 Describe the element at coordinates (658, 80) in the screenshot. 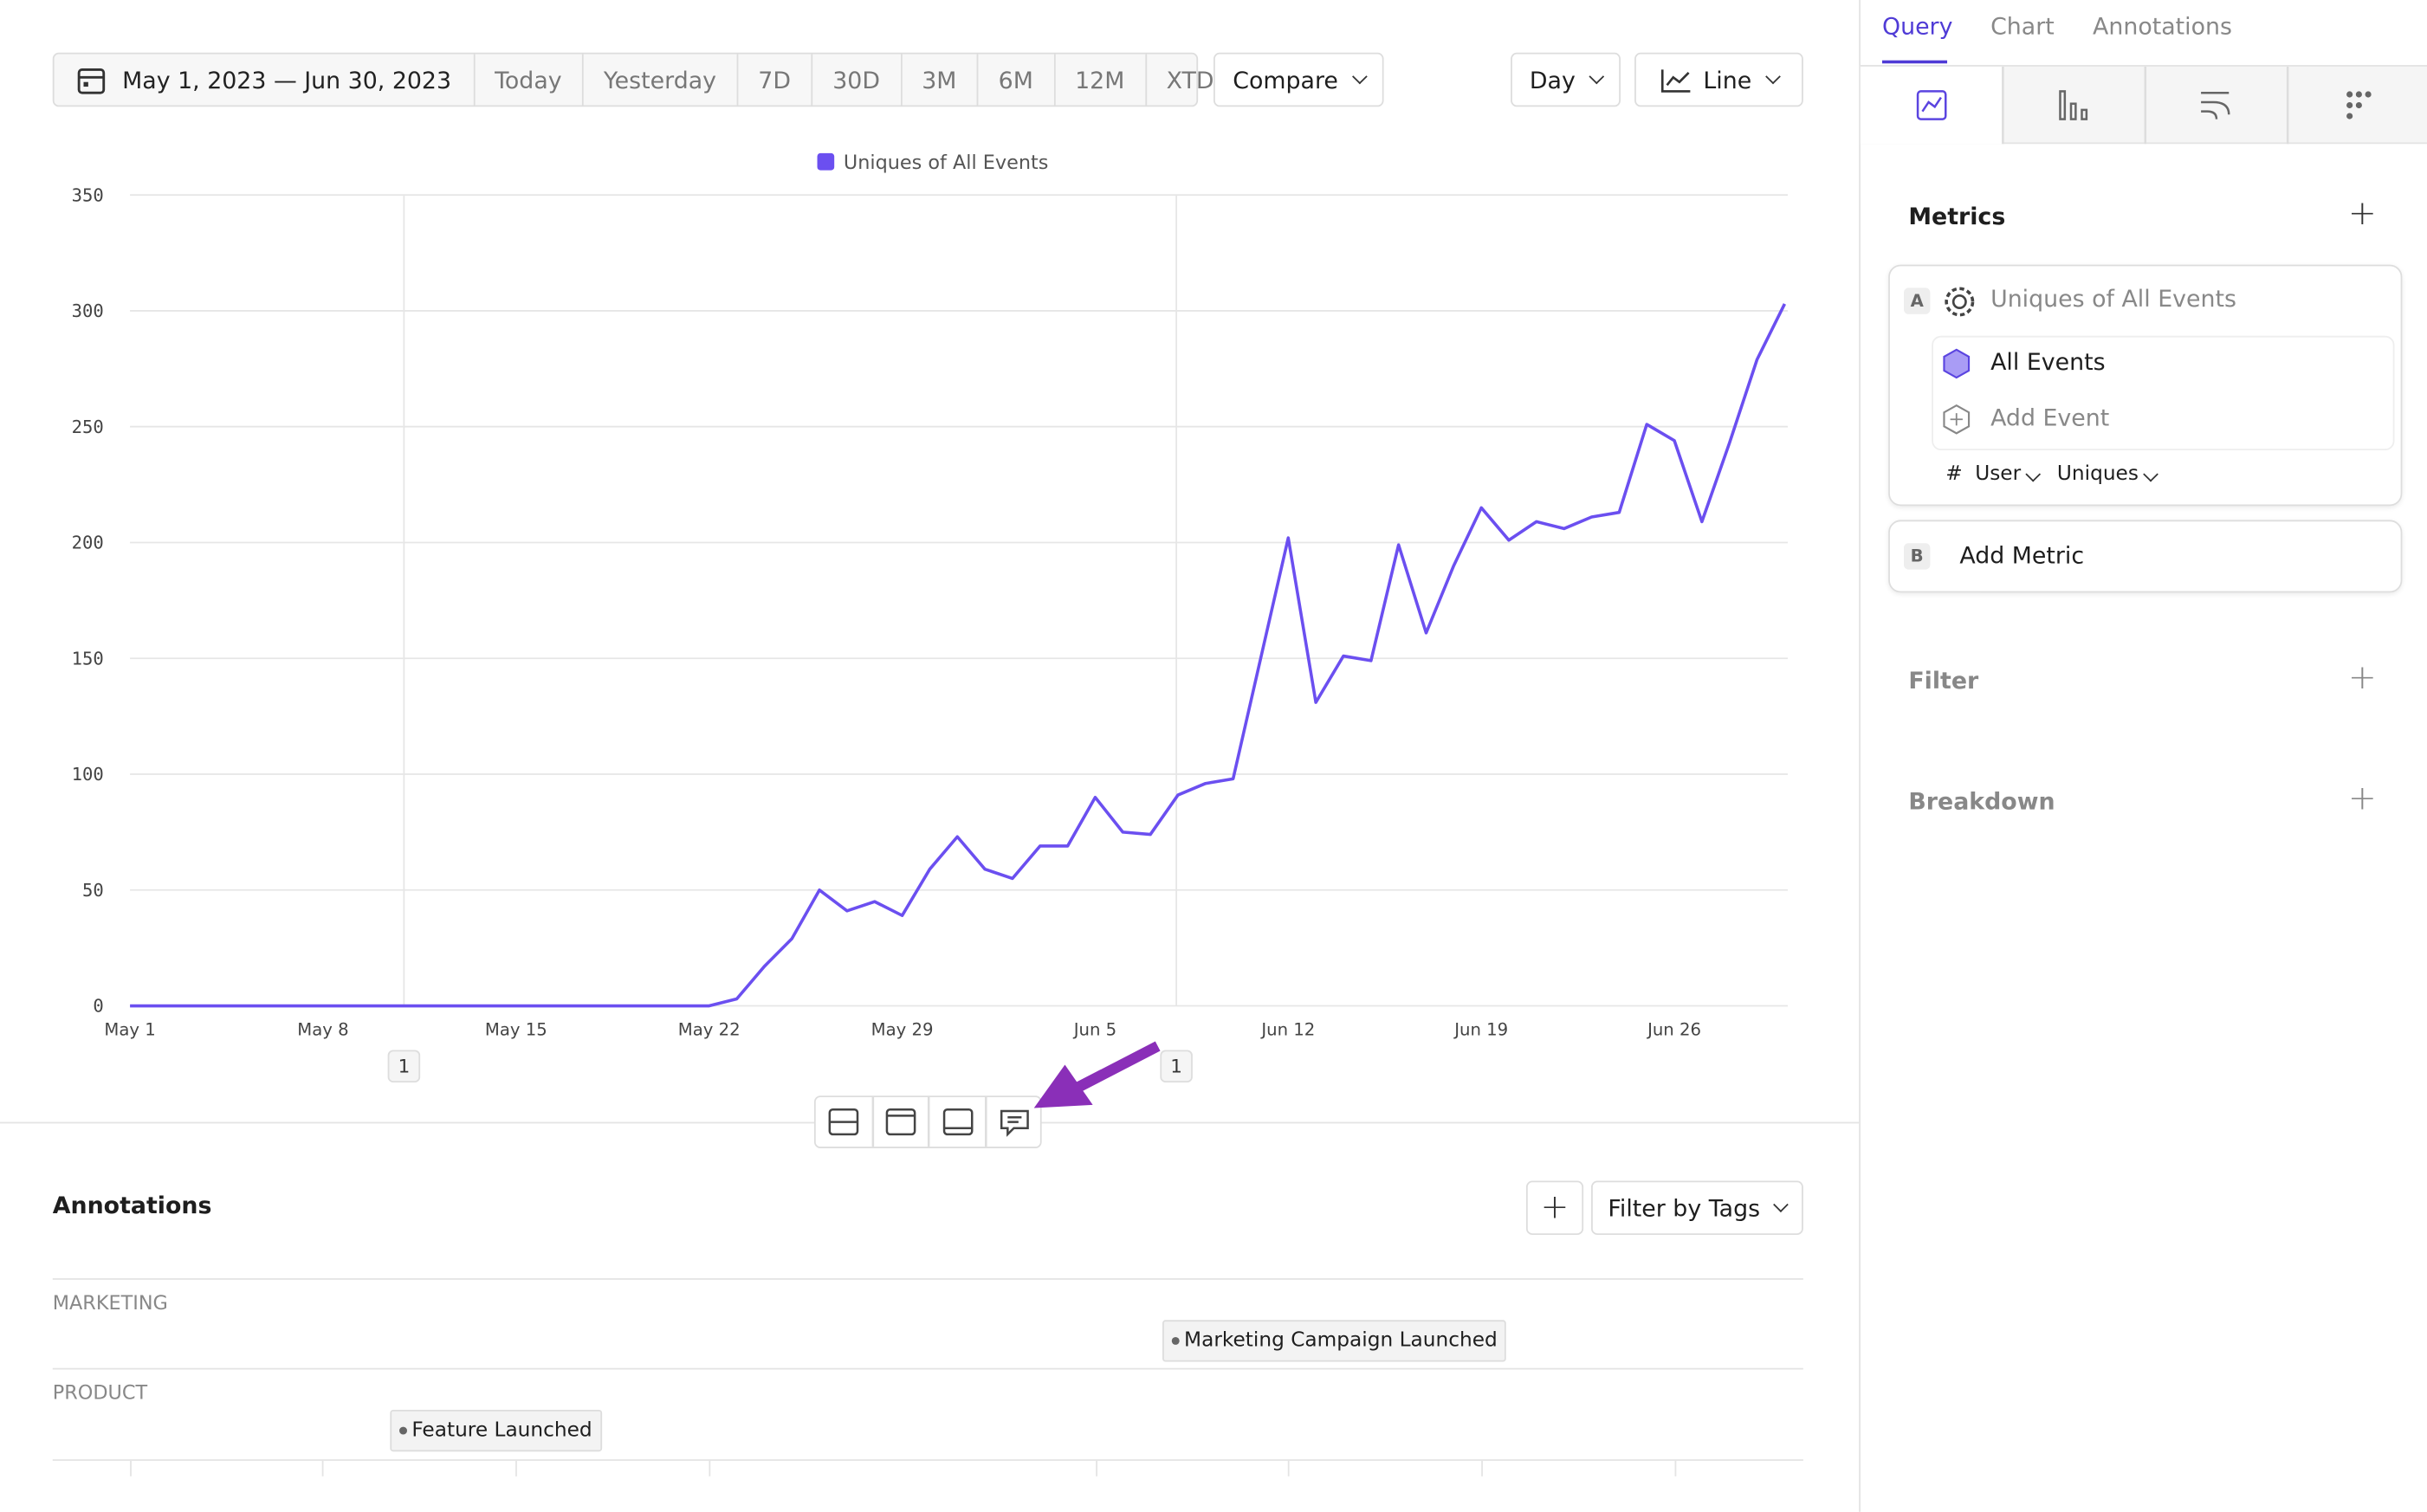

I see `preset-button: Yesterday` at that location.